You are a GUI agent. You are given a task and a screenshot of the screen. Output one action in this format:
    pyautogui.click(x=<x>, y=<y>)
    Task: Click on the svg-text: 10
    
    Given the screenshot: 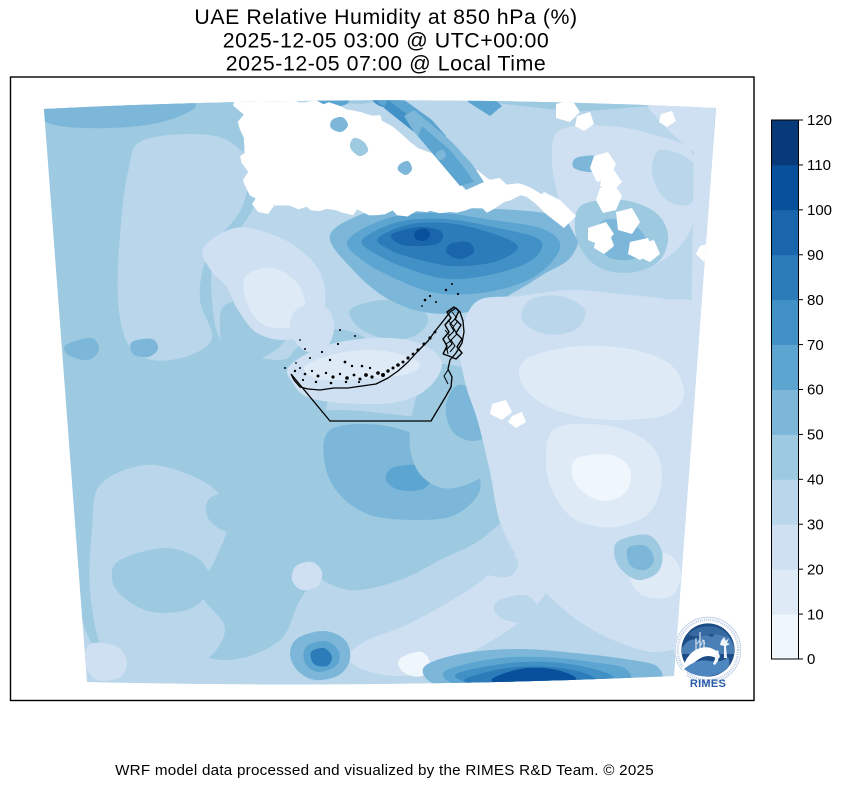 What is the action you would take?
    pyautogui.click(x=815, y=614)
    